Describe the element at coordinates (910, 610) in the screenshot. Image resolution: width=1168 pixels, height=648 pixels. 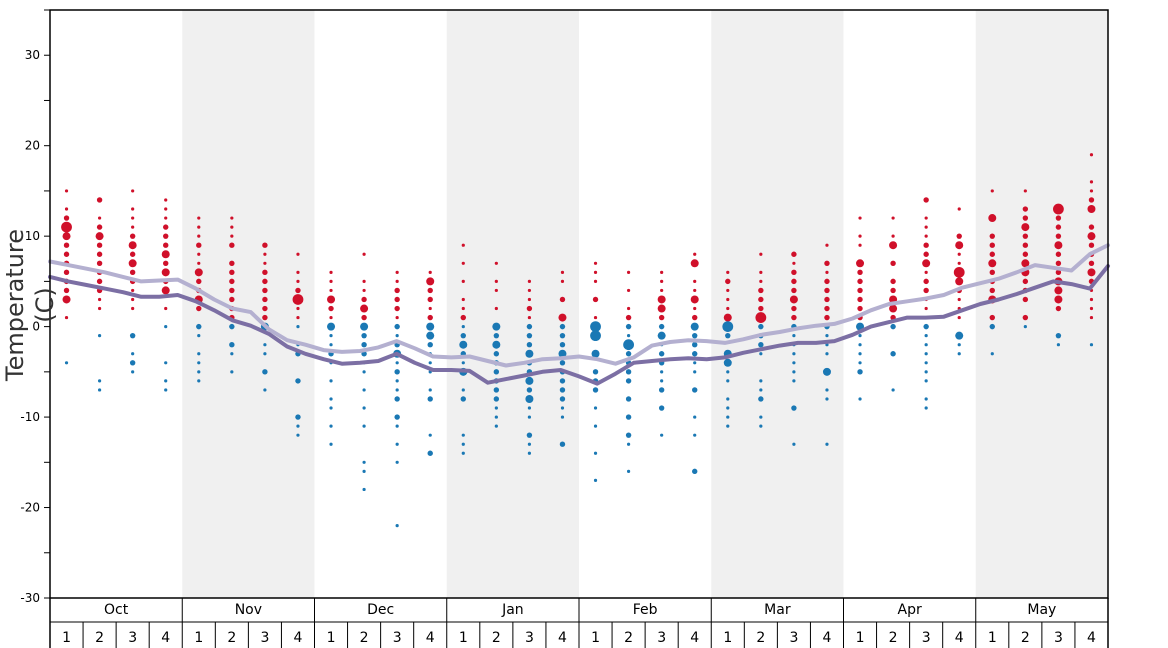
I see `month-label: Apr` at that location.